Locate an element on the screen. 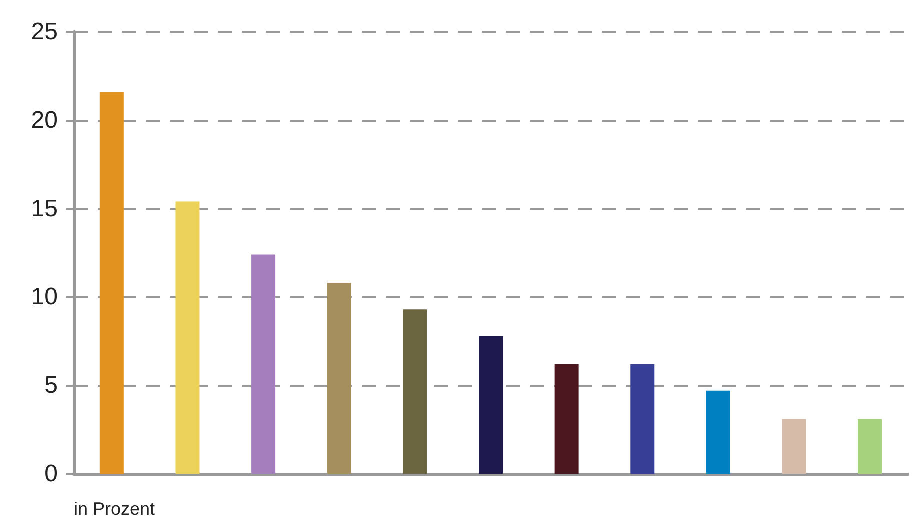 This screenshot has width=918, height=525. y-tick-label: 0 is located at coordinates (51, 474).